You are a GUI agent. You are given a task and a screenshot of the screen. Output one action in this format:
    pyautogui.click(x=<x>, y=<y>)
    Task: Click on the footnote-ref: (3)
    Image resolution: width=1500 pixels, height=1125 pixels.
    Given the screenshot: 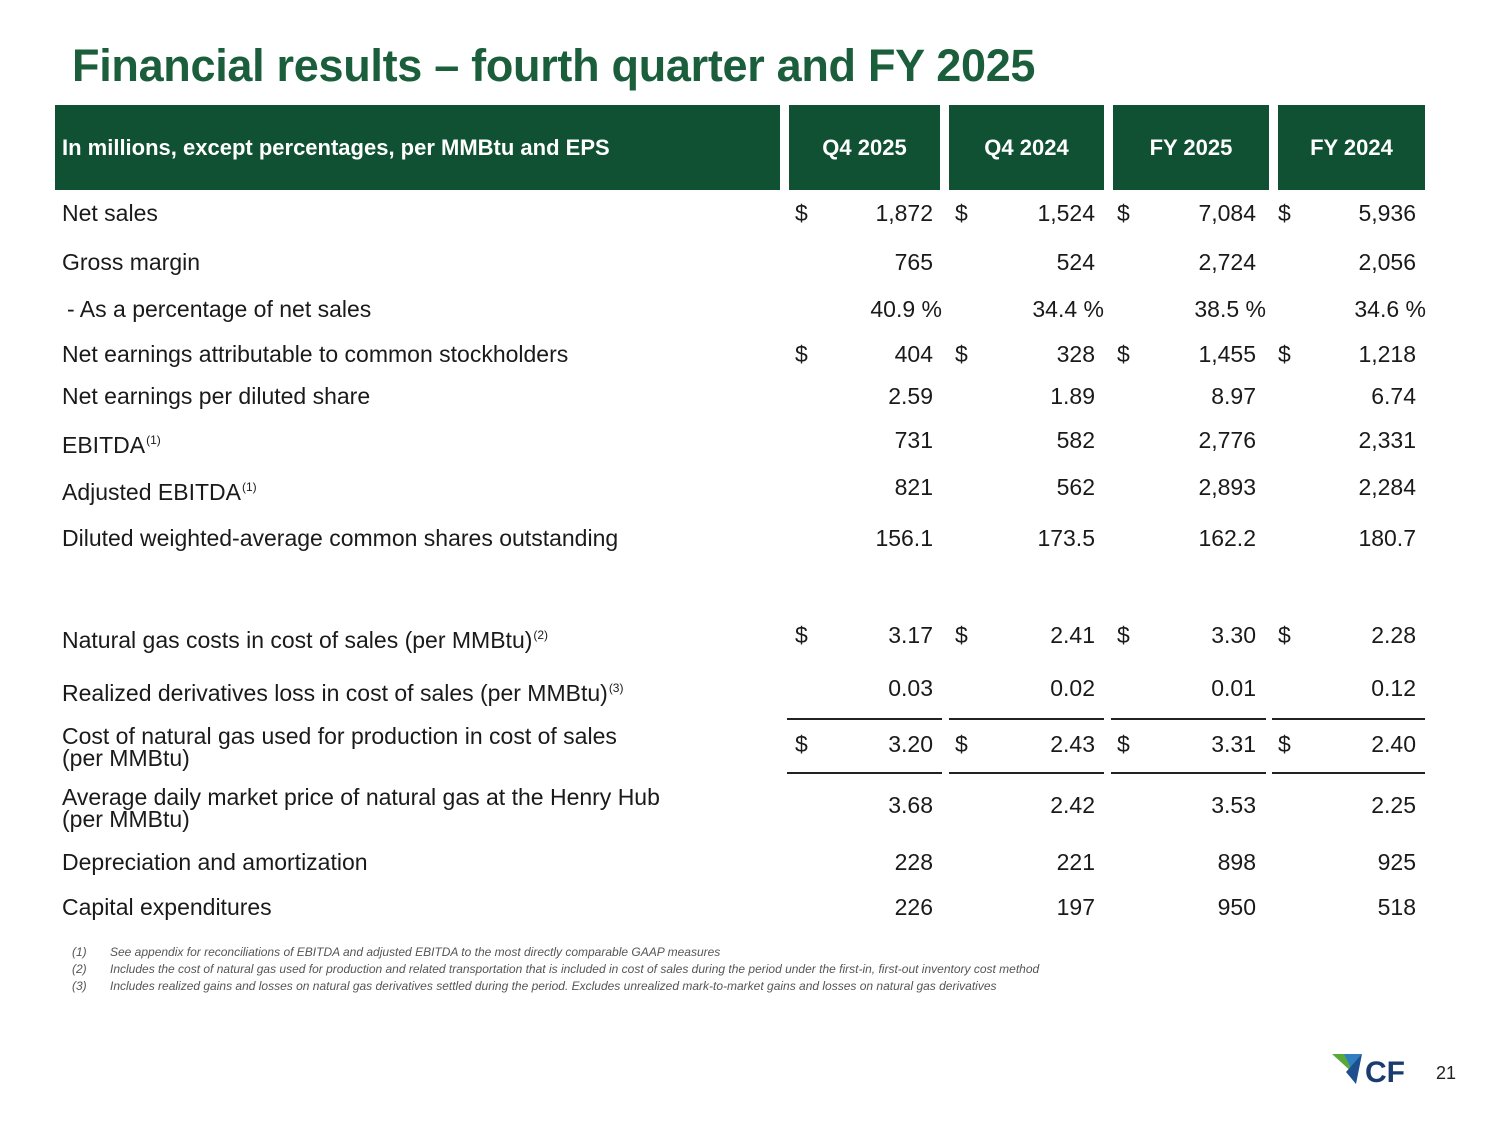 What is the action you would take?
    pyautogui.click(x=616, y=688)
    